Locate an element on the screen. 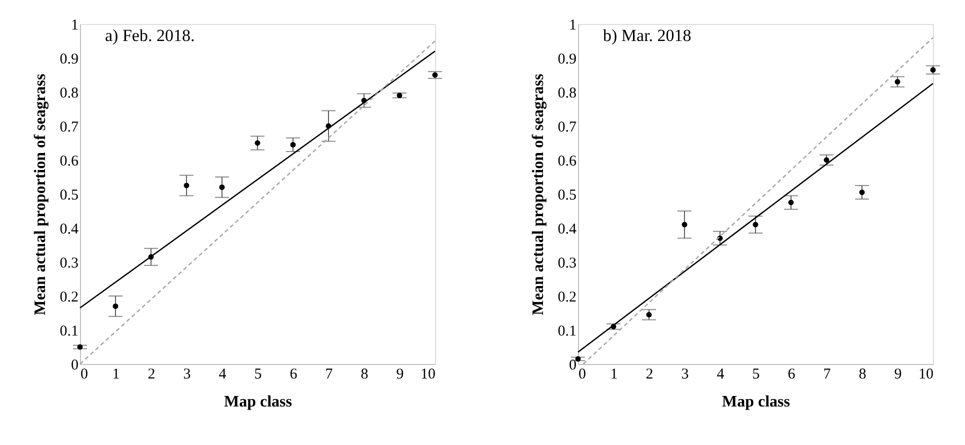 This screenshot has height=445, width=965. chart-title: b) Mar. 2018 is located at coordinates (647, 35).